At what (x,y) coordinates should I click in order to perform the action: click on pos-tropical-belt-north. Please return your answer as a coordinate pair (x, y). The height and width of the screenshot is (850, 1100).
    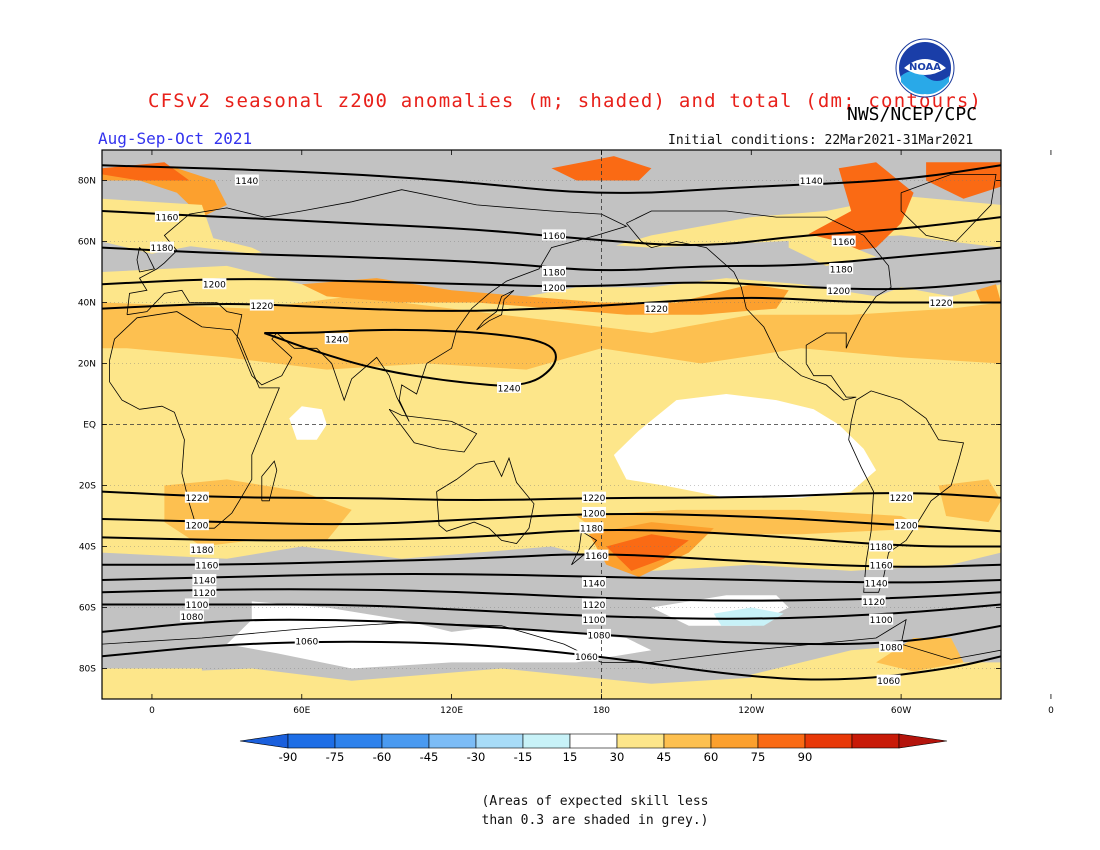
    Looking at the image, I should click on (551, 333).